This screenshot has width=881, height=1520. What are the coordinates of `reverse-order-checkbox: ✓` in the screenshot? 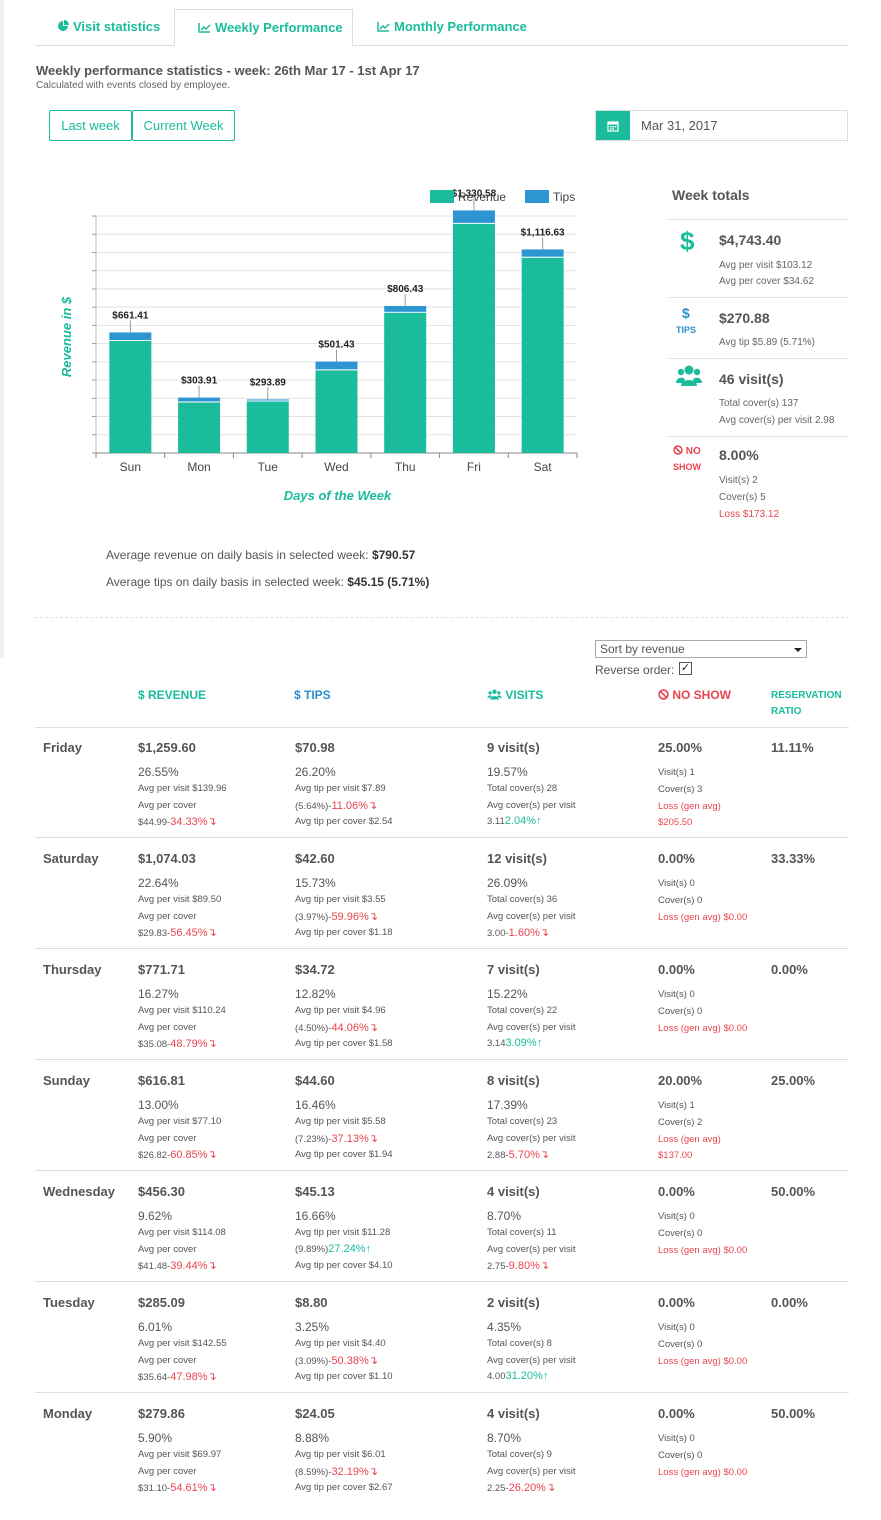 It's located at (685, 668).